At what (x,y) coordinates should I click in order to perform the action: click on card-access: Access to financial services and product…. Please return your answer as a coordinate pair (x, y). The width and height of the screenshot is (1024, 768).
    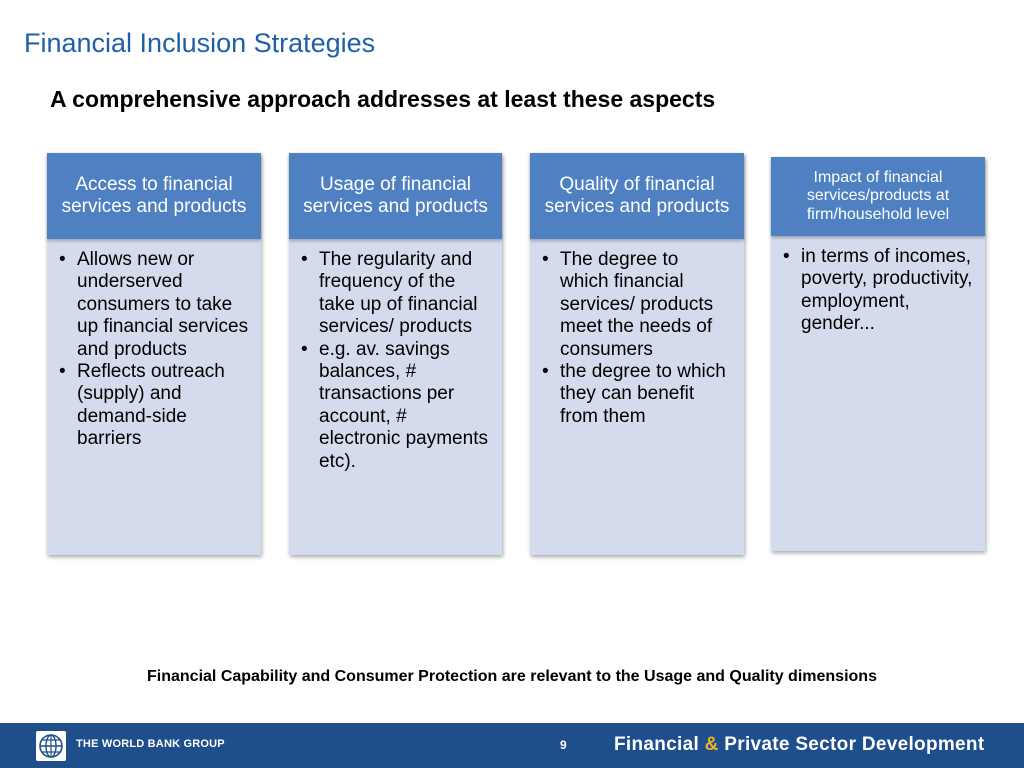
    Looking at the image, I should click on (154, 354).